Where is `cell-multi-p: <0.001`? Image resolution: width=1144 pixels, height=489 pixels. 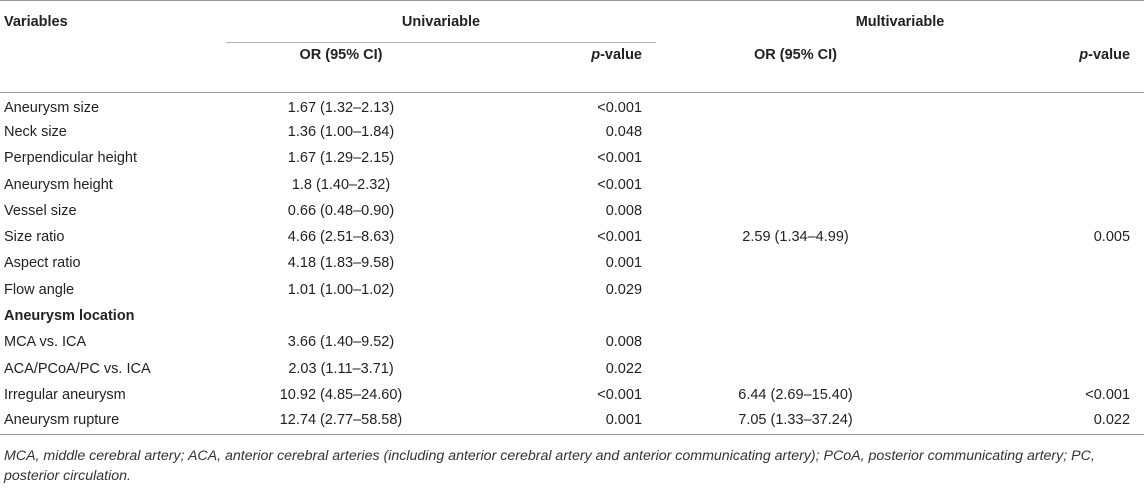
cell-multi-p: <0.001 is located at coordinates (1108, 394).